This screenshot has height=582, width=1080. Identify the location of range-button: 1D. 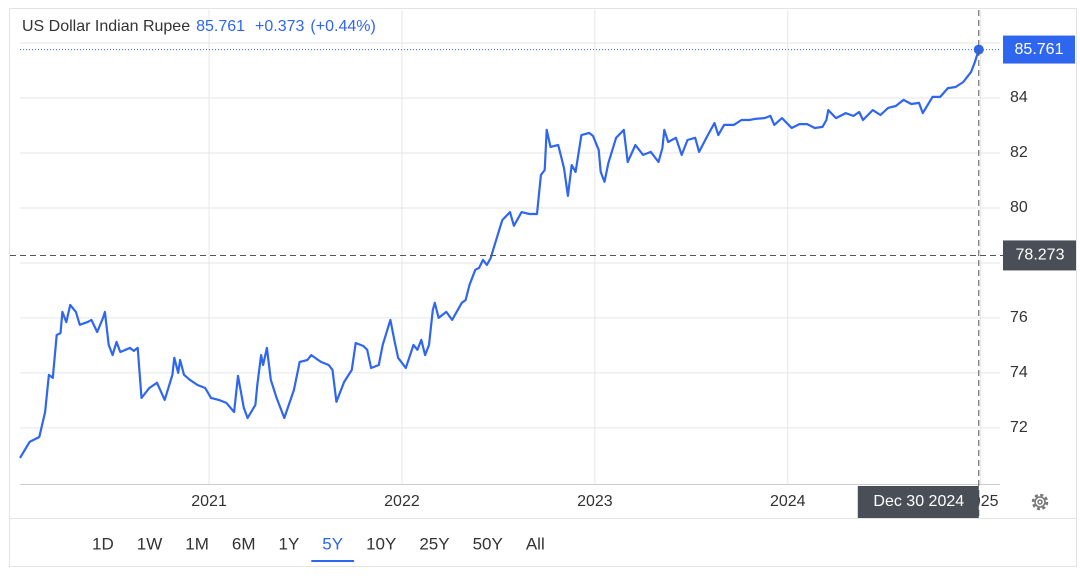
(103, 543).